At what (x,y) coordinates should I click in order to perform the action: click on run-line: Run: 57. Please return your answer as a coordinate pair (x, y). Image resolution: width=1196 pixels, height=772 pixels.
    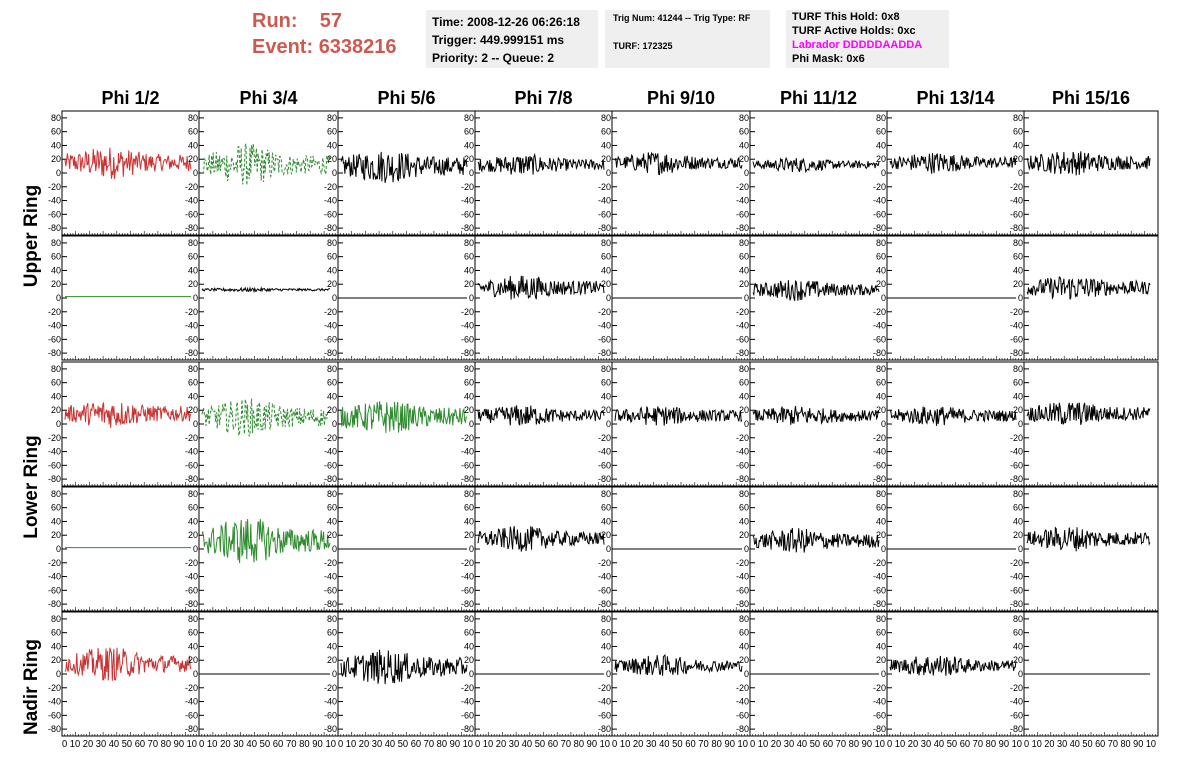
    Looking at the image, I should click on (337, 21).